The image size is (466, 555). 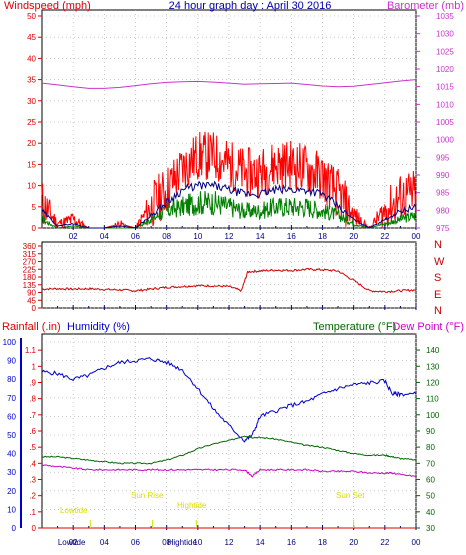 What do you see at coordinates (353, 542) in the screenshot?
I see `time-label-panel3: 20` at bounding box center [353, 542].